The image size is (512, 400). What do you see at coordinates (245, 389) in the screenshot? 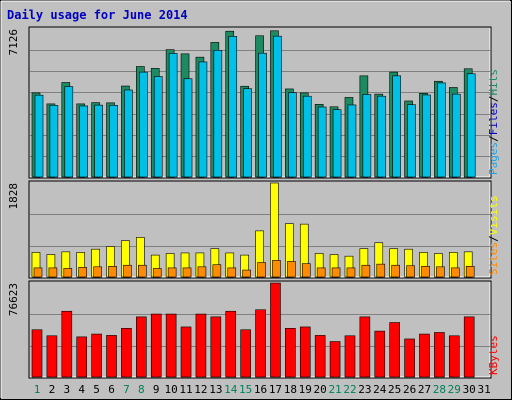
I see `day-label-15: 15` at bounding box center [245, 389].